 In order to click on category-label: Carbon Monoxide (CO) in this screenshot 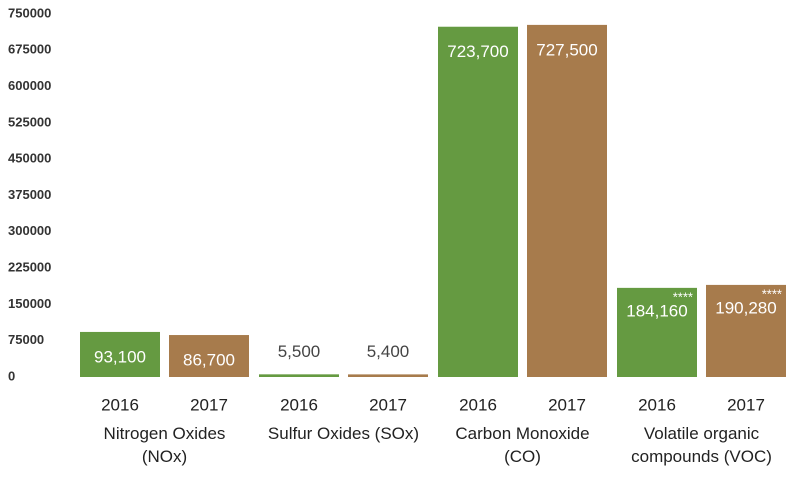, I will do `click(522, 445)`.